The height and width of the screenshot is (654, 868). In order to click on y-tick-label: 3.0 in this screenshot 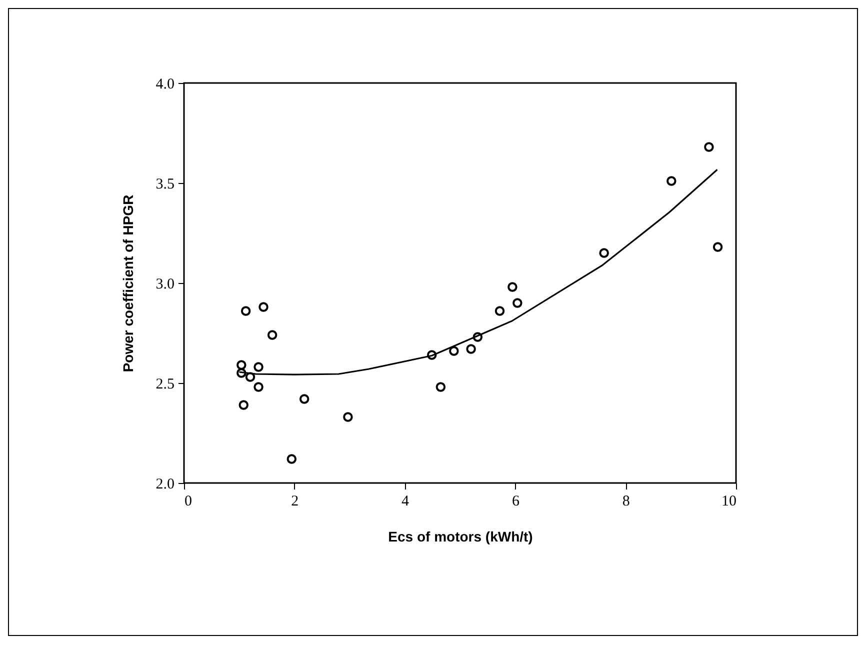, I will do `click(165, 284)`.